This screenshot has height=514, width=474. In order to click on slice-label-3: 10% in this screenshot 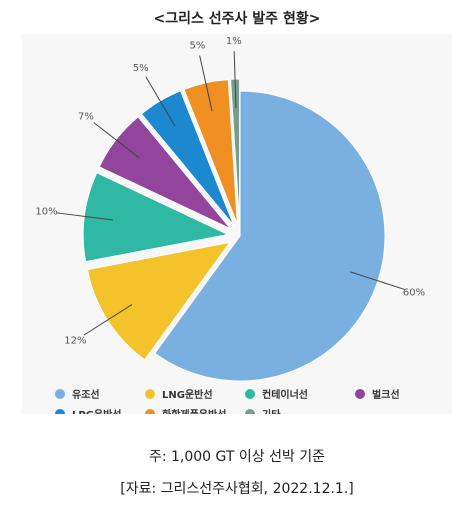, I will do `click(46, 212)`.